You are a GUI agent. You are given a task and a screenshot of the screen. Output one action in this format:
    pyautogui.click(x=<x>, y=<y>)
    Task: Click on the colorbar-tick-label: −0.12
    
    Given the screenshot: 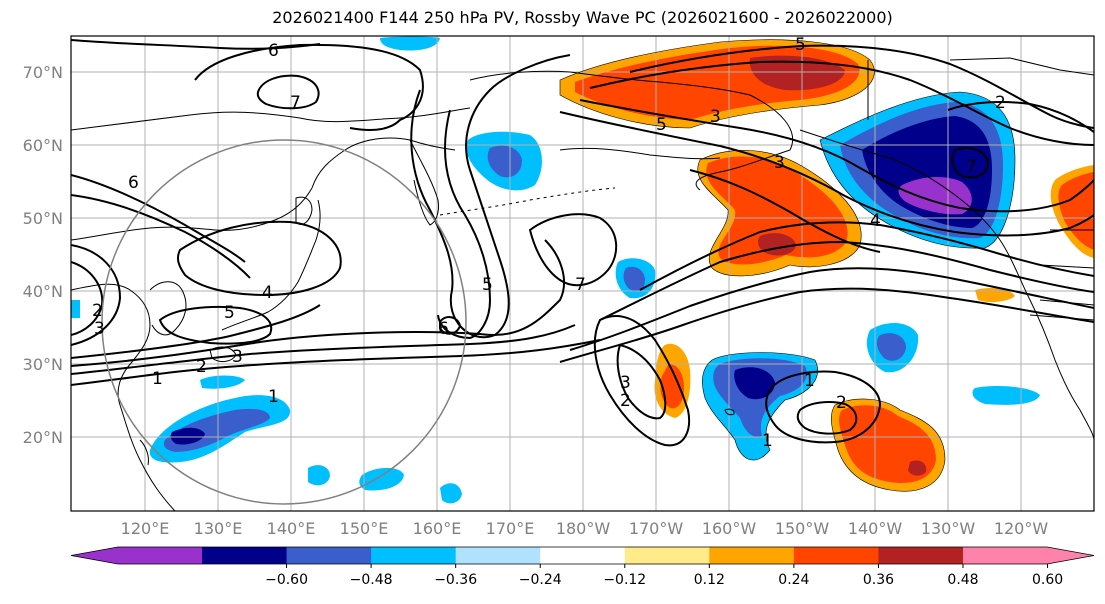 What is the action you would take?
    pyautogui.click(x=624, y=580)
    